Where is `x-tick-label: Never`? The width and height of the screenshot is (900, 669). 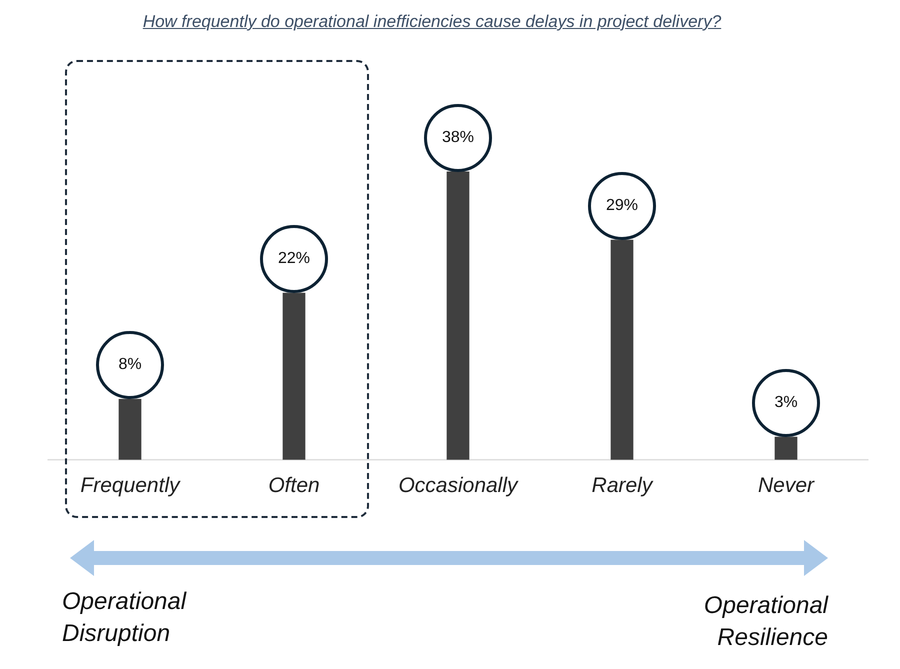
x-tick-label: Never is located at coordinates (787, 486).